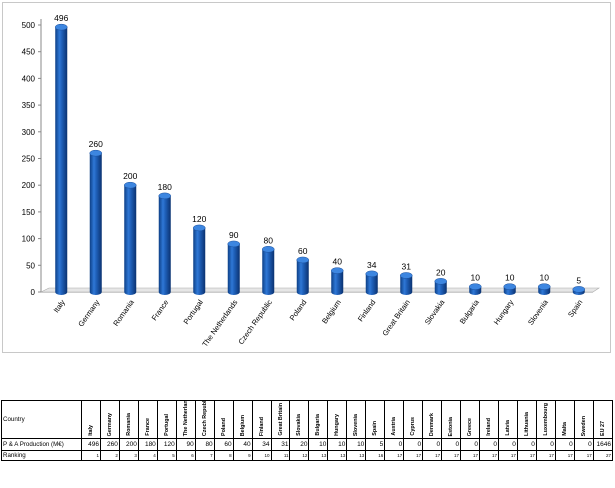 Image resolution: width=615 pixels, height=488 pixels. Describe the element at coordinates (255, 322) in the screenshot. I see `x-tick-label: Czech Republic` at that location.